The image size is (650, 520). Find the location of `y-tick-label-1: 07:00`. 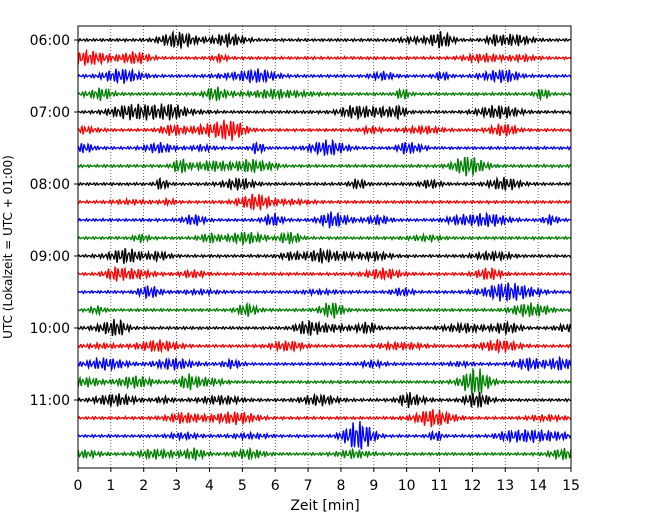

y-tick-label-1: 07:00 is located at coordinates (50, 113).